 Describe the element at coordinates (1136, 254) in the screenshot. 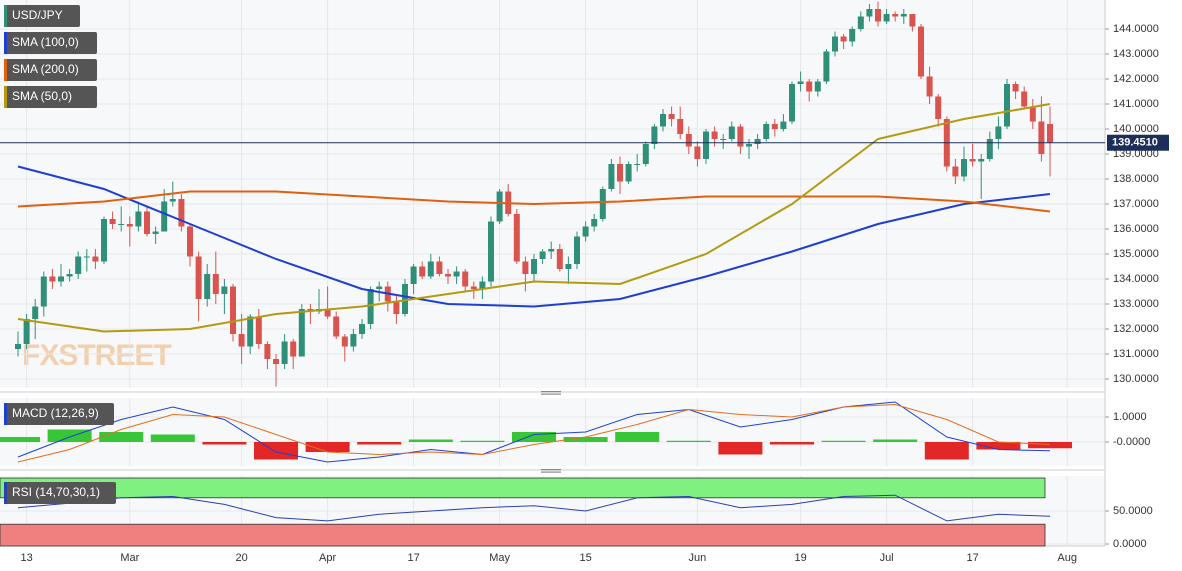

I see `y-tick-label: 135.0000` at that location.